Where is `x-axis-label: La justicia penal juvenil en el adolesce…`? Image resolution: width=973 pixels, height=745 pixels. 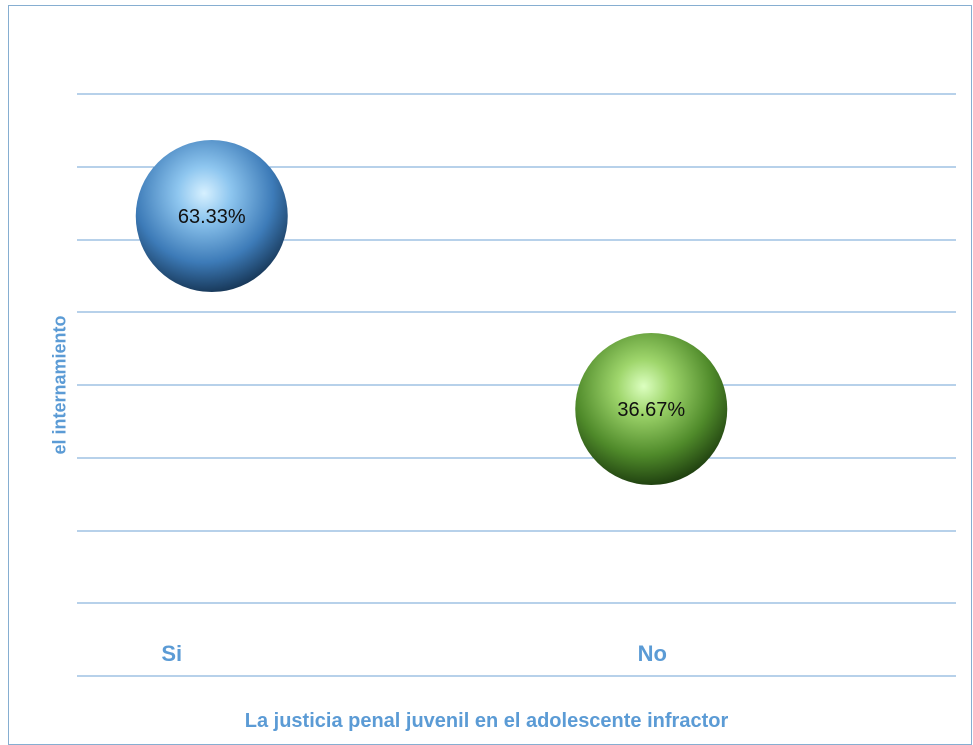 x-axis-label: La justicia penal juvenil en el adolesce… is located at coordinates (486, 721).